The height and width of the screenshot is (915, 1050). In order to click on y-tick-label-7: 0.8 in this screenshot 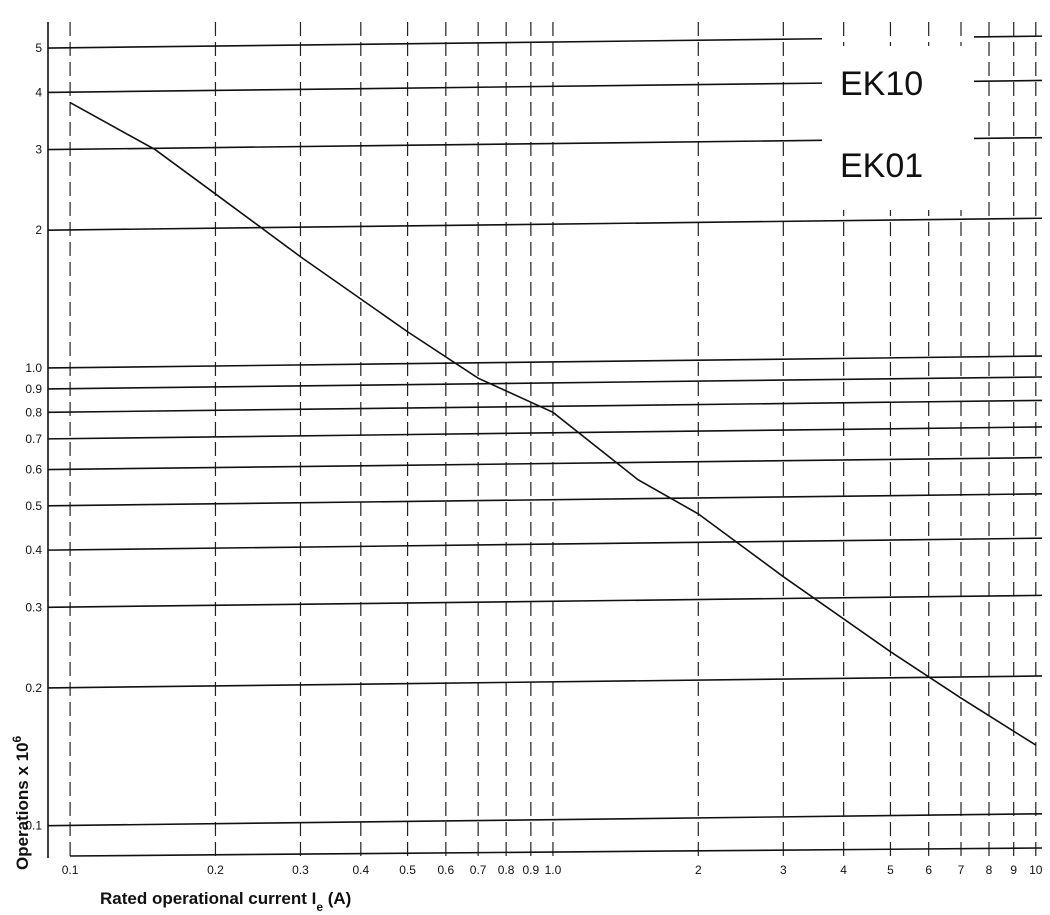, I will do `click(33, 412)`.